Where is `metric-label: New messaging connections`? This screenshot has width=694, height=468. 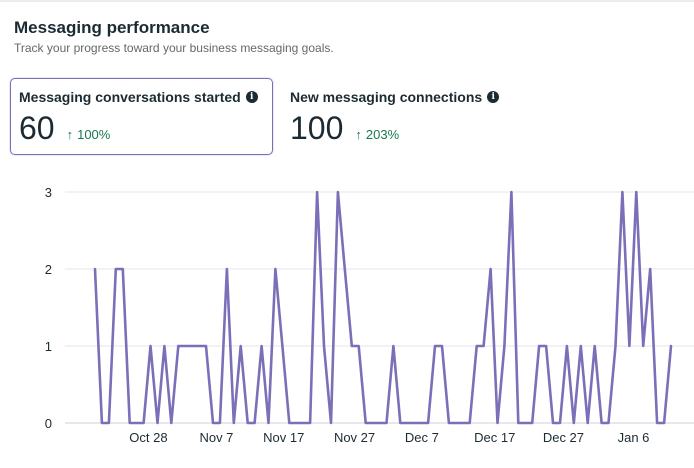
metric-label: New messaging connections is located at coordinates (386, 97).